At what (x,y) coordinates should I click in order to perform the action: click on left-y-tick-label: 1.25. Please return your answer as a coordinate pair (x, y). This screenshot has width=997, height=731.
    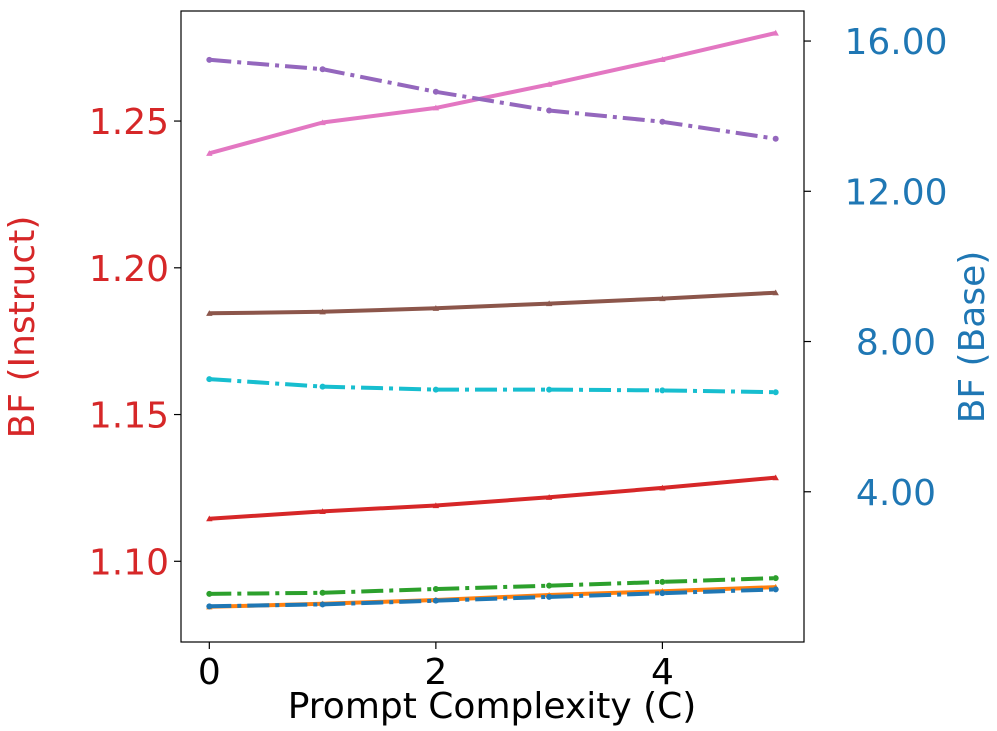
    Looking at the image, I should click on (129, 122).